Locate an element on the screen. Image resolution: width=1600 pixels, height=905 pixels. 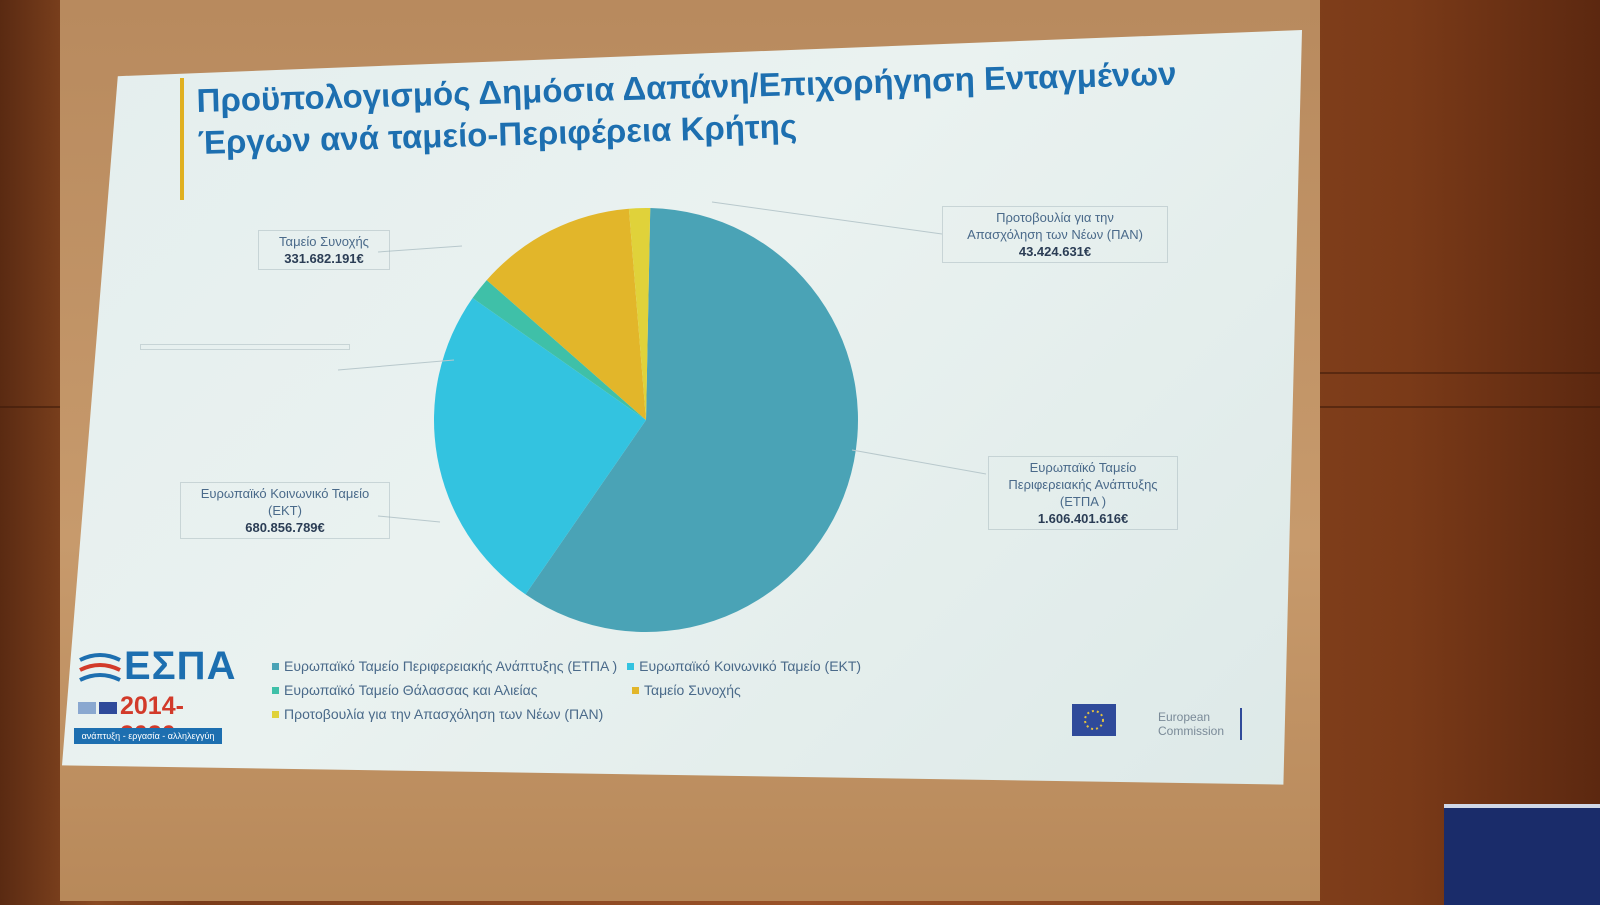
wall-seam-right is located at coordinates (1450, 373).